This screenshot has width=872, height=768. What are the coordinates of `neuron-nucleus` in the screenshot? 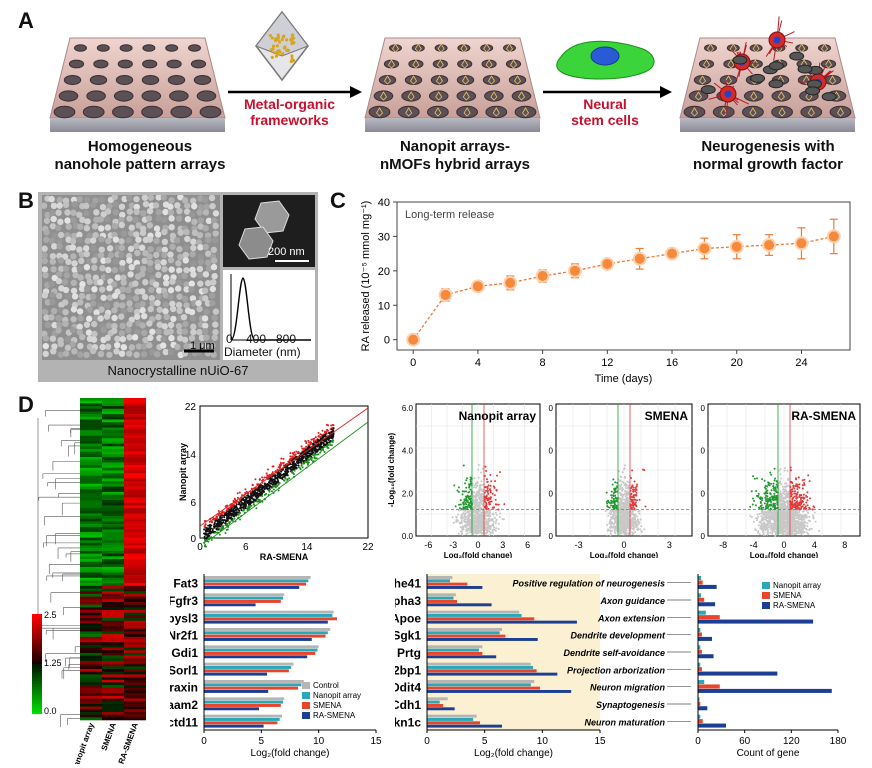 It's located at (777, 40).